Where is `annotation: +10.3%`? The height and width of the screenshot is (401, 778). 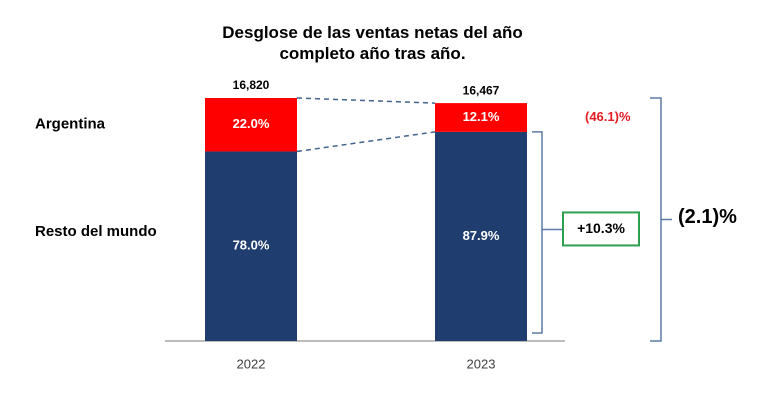
annotation: +10.3% is located at coordinates (601, 228).